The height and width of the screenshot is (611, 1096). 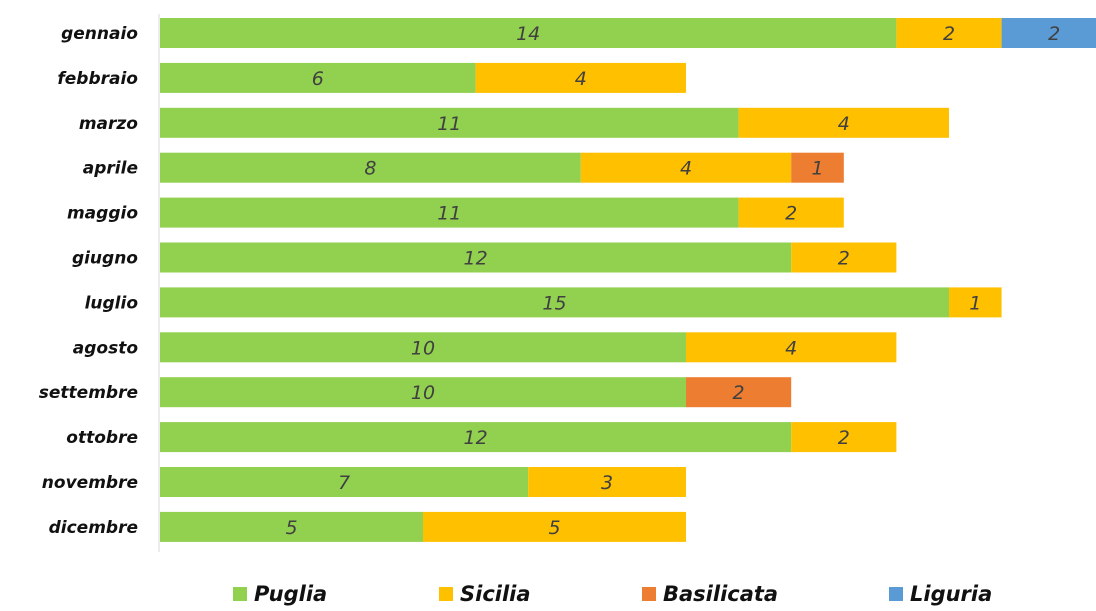 I want to click on data-label-puglia-settembre: 10, so click(x=423, y=393).